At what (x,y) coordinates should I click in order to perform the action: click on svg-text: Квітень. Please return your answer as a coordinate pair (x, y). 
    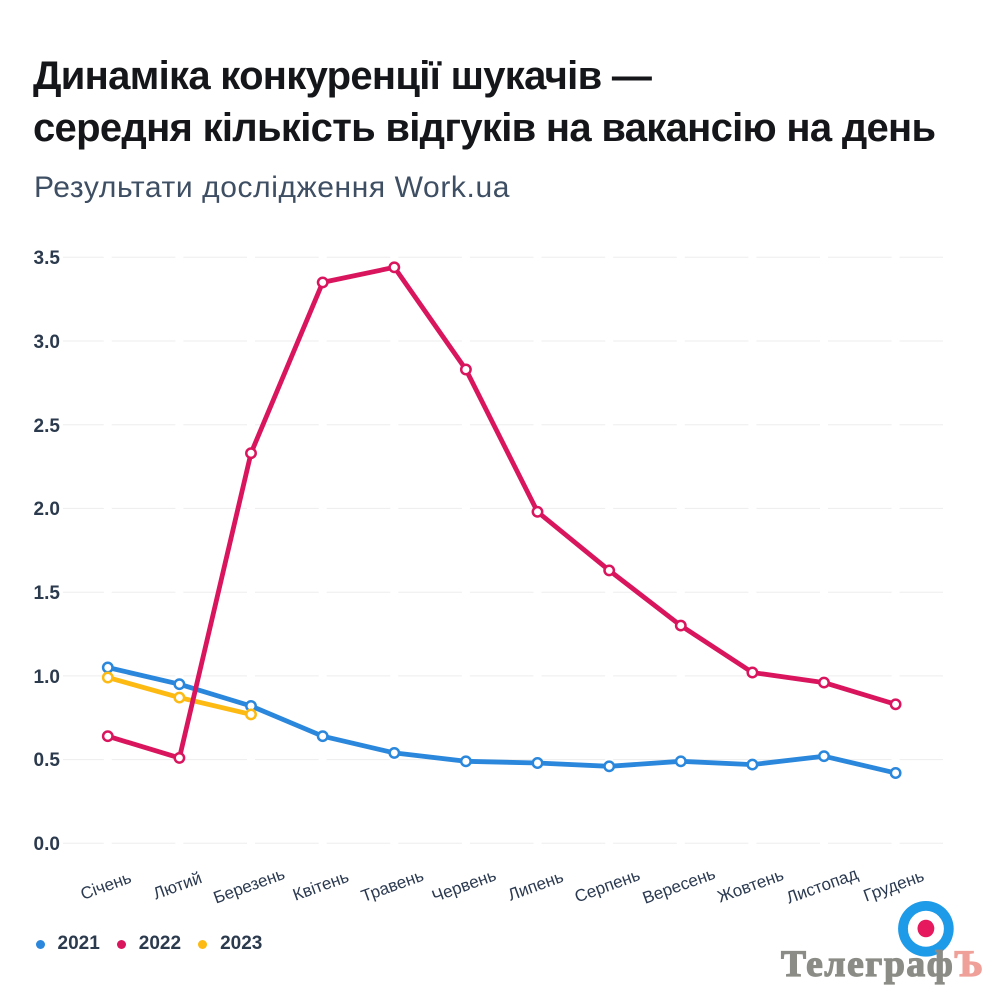
    Looking at the image, I should click on (320, 886).